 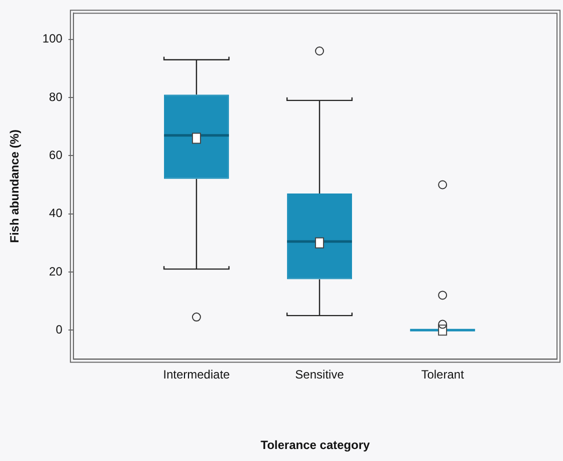 What do you see at coordinates (319, 375) in the screenshot?
I see `x-tick-label: Sensitive` at bounding box center [319, 375].